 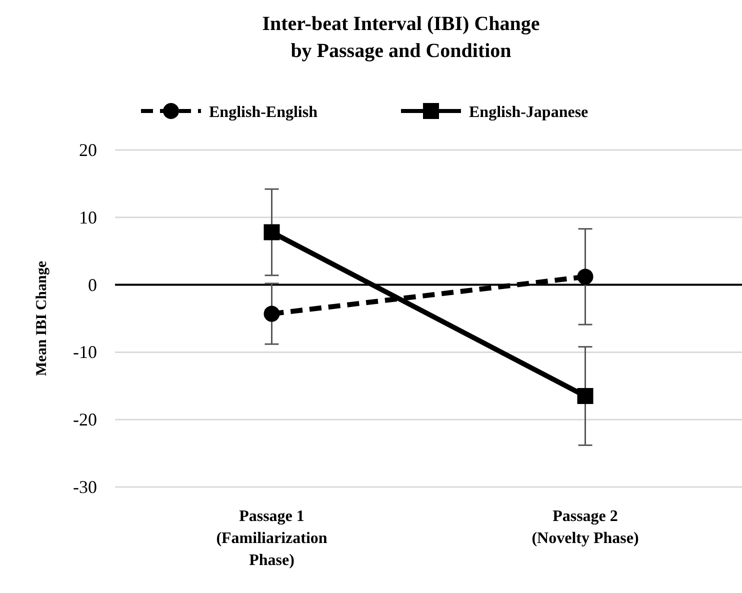 What do you see at coordinates (85, 420) in the screenshot?
I see `y-tick-label: -20` at bounding box center [85, 420].